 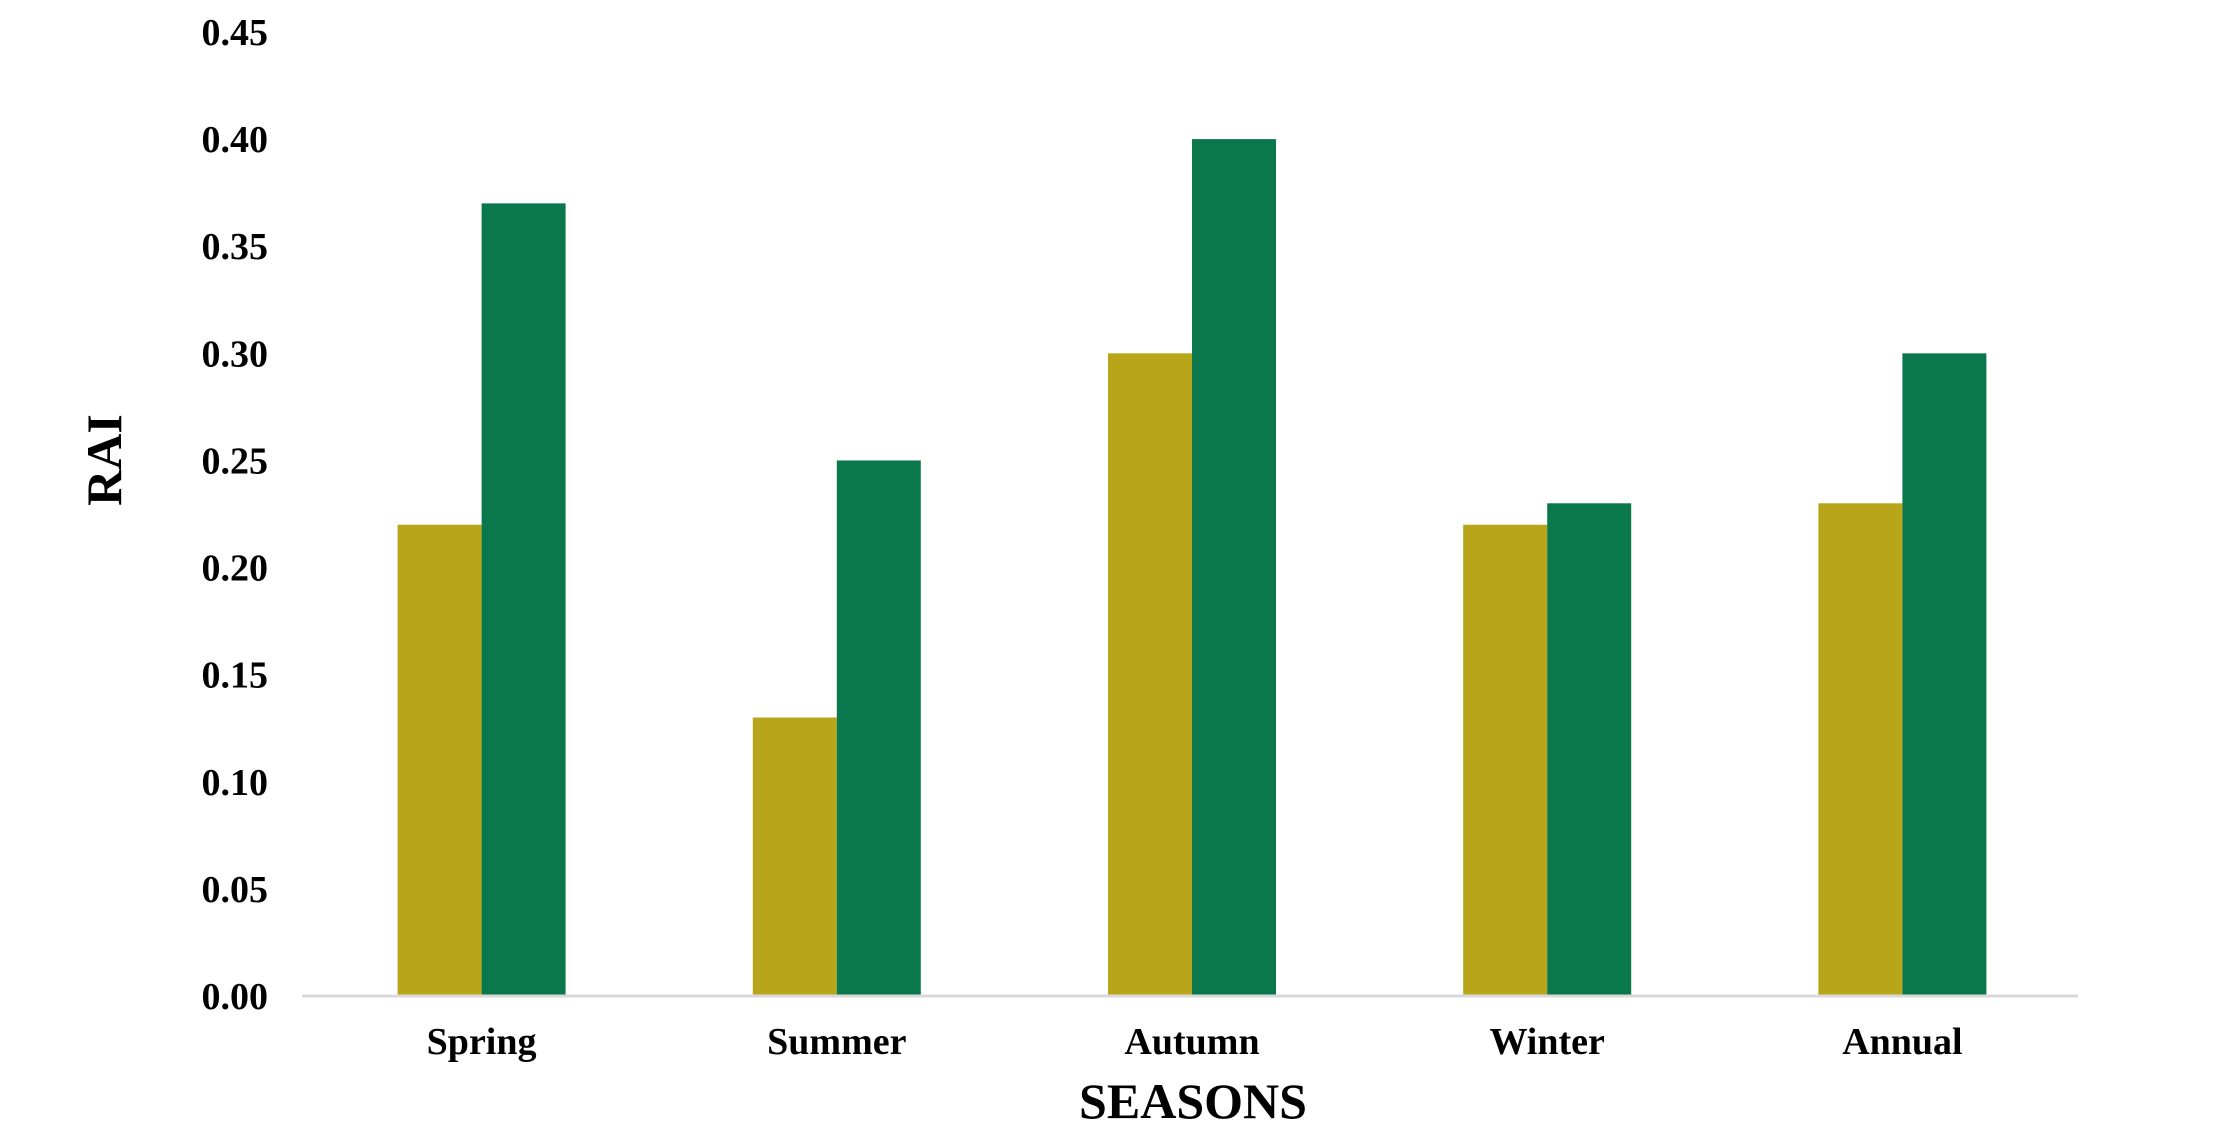 I want to click on x-tick-label: Annual, so click(x=1902, y=1042).